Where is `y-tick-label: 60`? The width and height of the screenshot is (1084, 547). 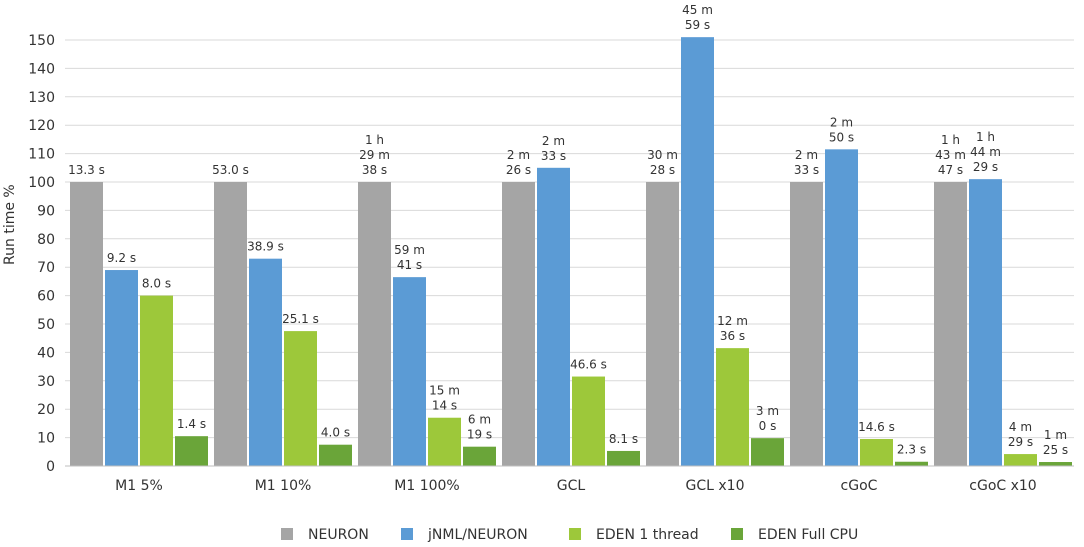 y-tick-label: 60 is located at coordinates (46, 297).